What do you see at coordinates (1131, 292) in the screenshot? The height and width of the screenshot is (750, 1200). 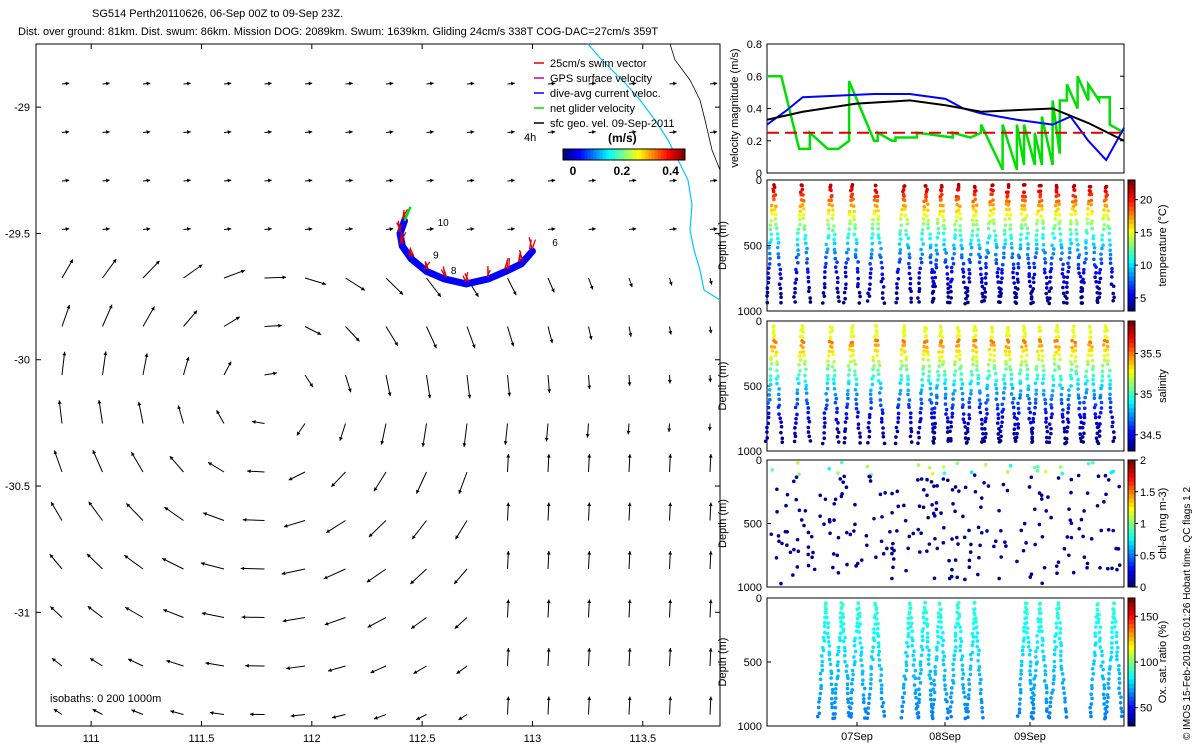 I see `depth-colorbar-cell` at bounding box center [1131, 292].